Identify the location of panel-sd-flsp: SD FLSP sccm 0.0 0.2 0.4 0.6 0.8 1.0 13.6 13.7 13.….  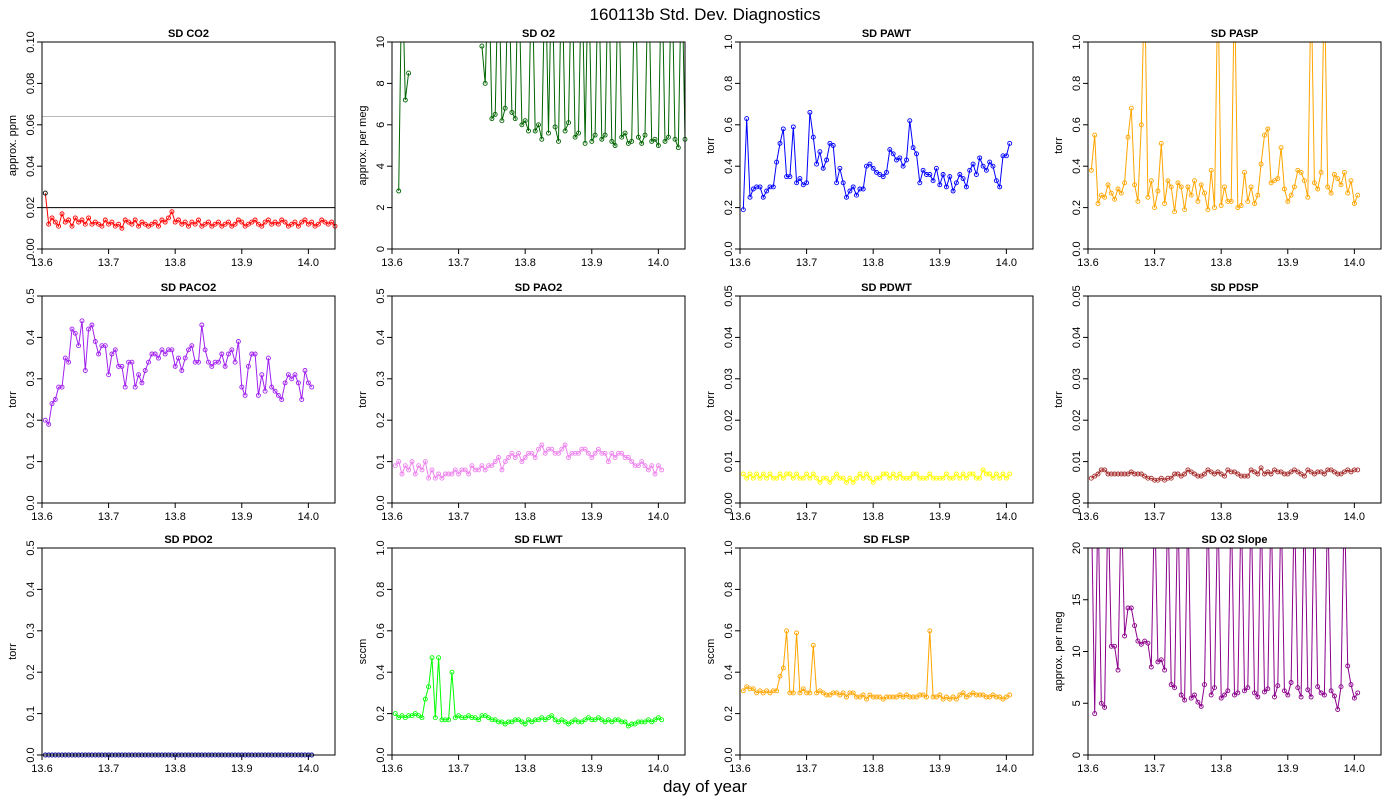
(869, 654).